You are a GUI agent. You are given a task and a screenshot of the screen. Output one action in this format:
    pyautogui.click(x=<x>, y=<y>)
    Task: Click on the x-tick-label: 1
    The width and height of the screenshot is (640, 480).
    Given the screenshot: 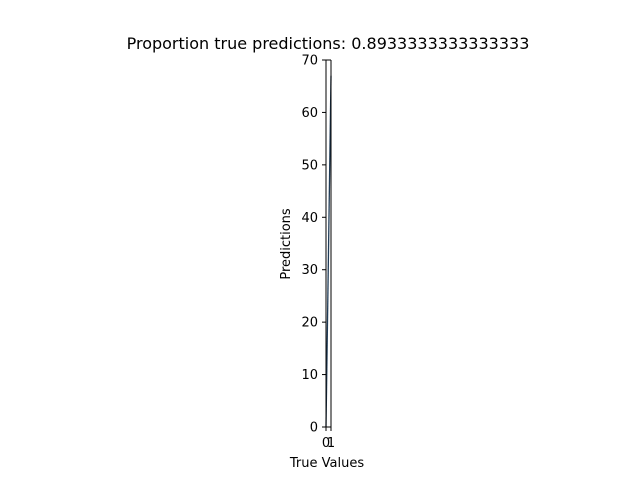 What is the action you would take?
    pyautogui.click(x=331, y=443)
    